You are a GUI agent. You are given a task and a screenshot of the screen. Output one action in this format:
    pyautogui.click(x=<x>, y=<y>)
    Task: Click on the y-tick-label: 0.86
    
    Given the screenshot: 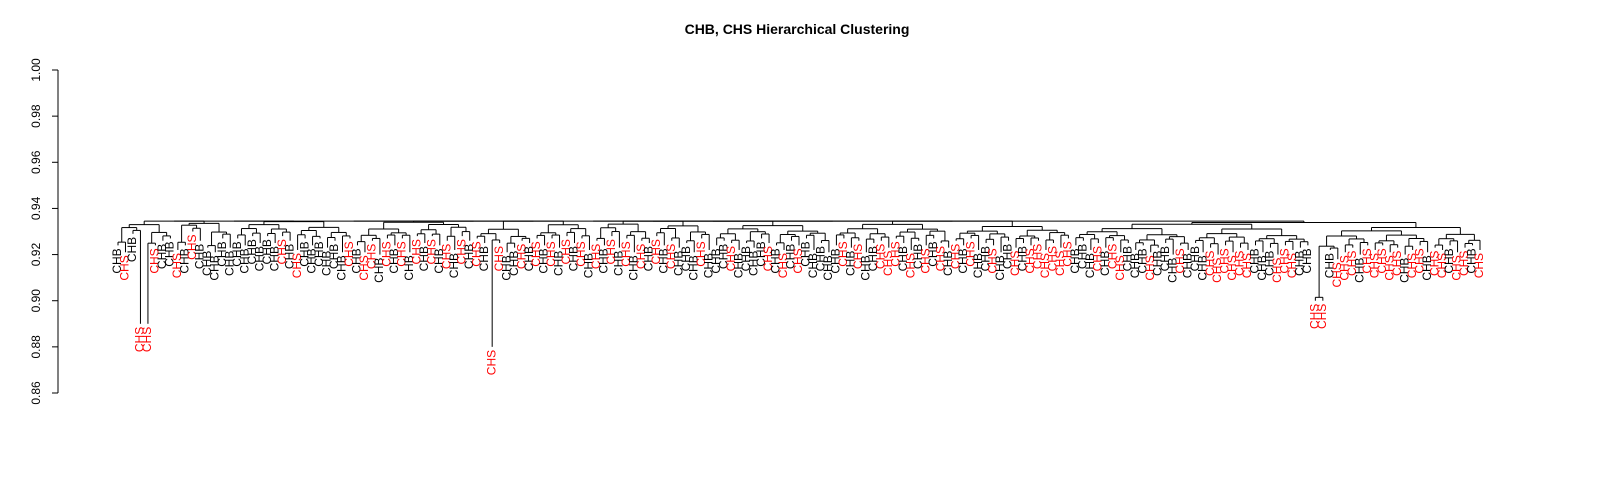 What is the action you would take?
    pyautogui.click(x=36, y=393)
    